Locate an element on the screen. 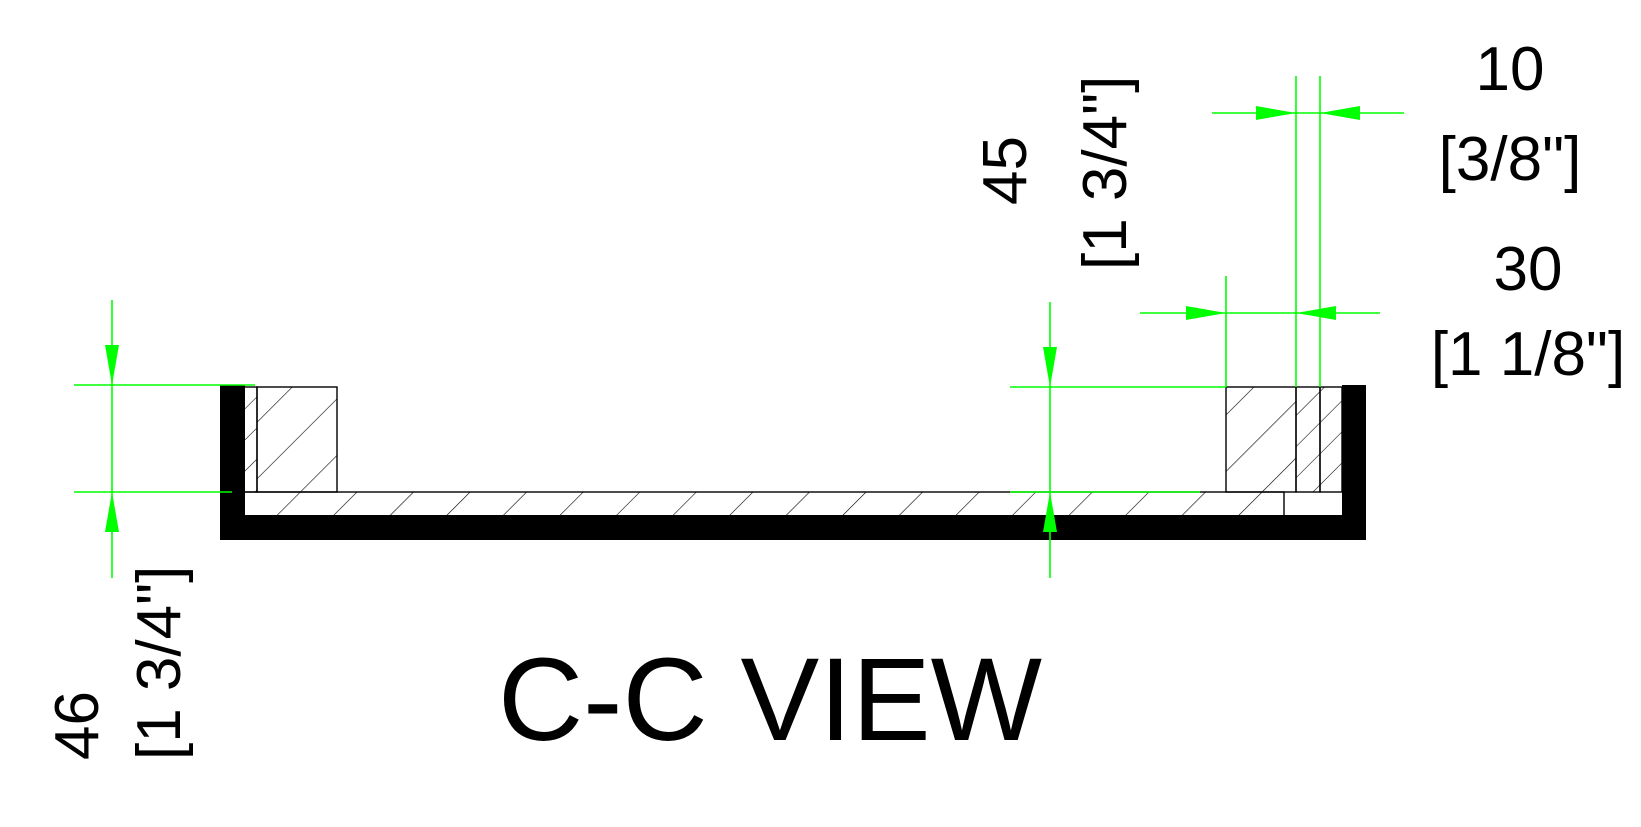 The height and width of the screenshot is (827, 1641). dim-left-value: 46 is located at coordinates (77, 725).